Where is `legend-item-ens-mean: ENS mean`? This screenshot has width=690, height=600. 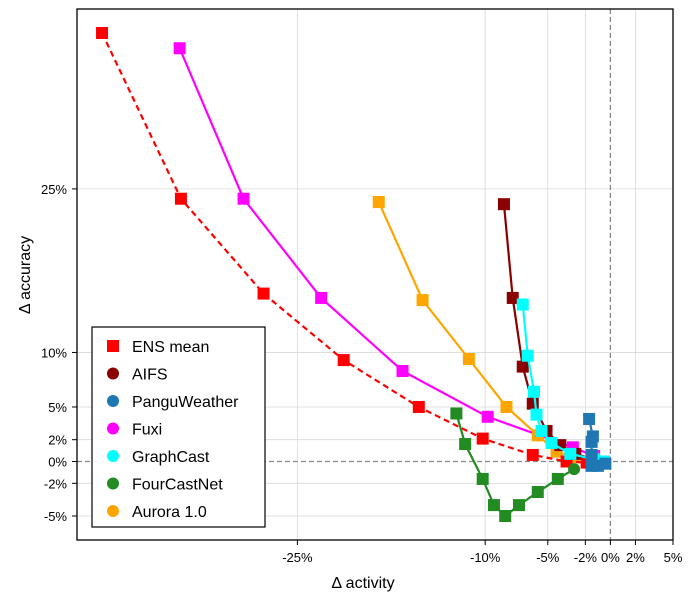
legend-item-ens-mean: ENS mean is located at coordinates (158, 347).